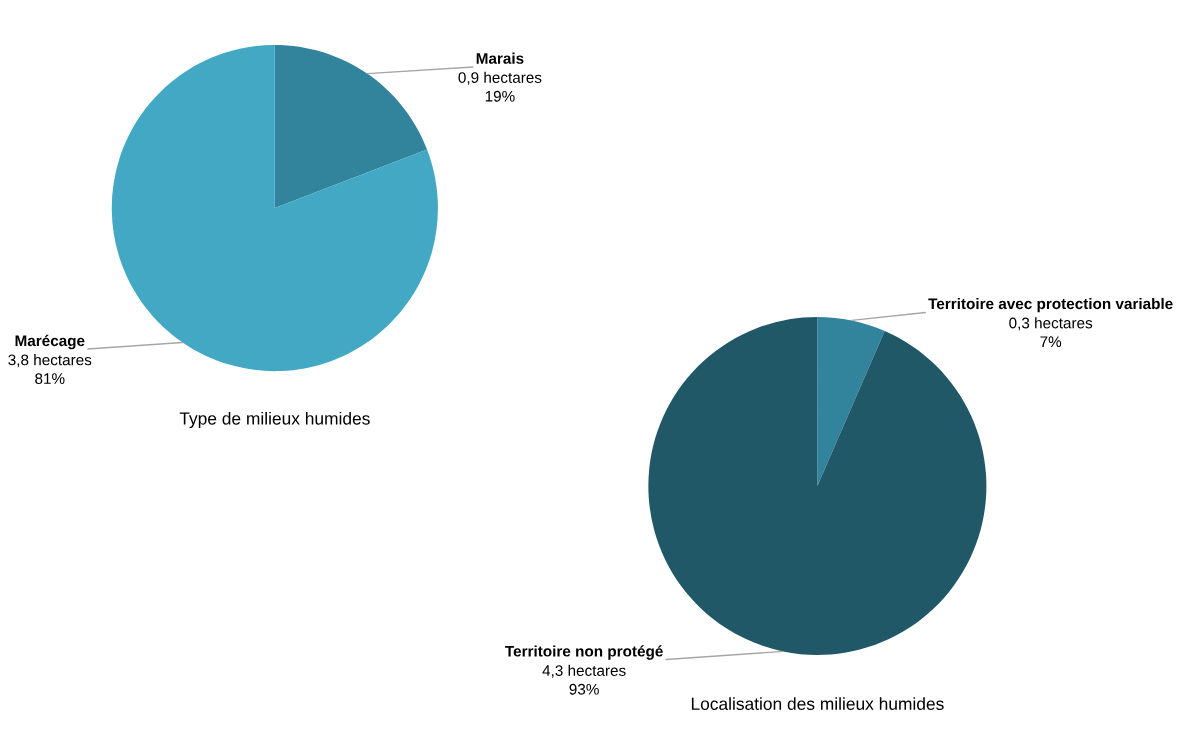 The height and width of the screenshot is (743, 1195). Describe the element at coordinates (274, 420) in the screenshot. I see `text: Type de milieux humides` at that location.